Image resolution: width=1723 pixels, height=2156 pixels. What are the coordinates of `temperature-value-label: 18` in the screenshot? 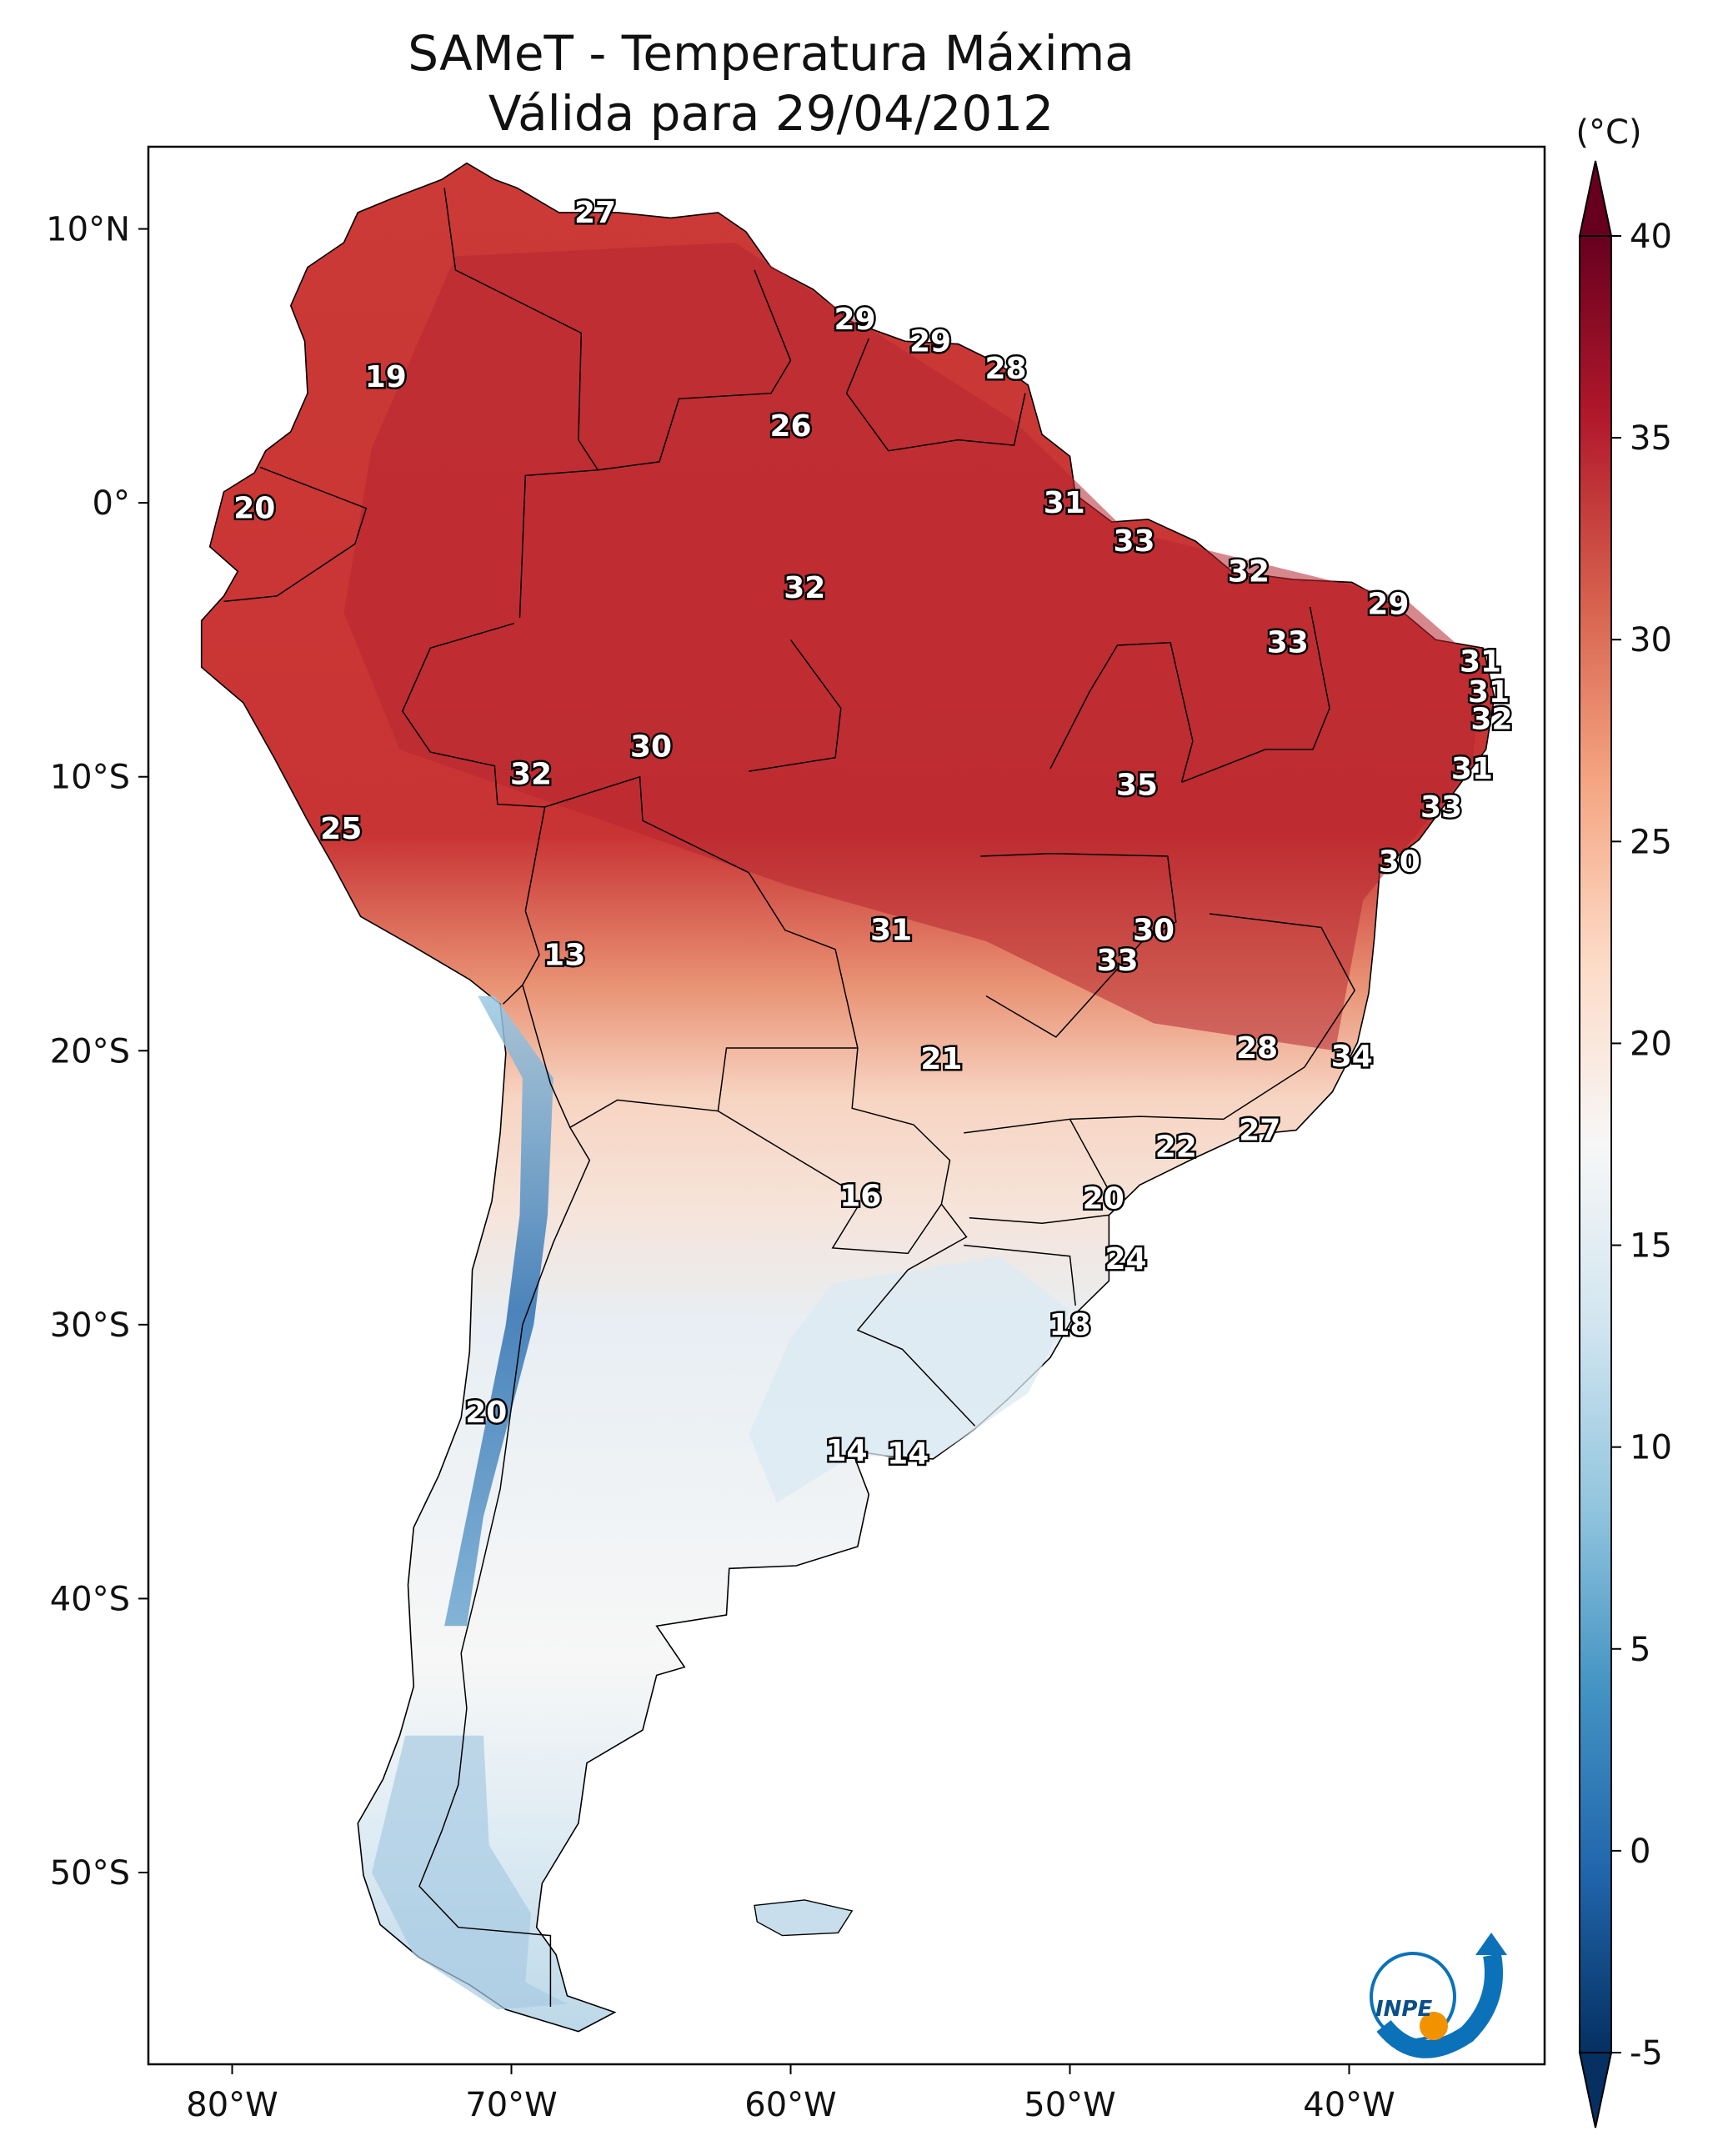 It's located at (1069, 1325).